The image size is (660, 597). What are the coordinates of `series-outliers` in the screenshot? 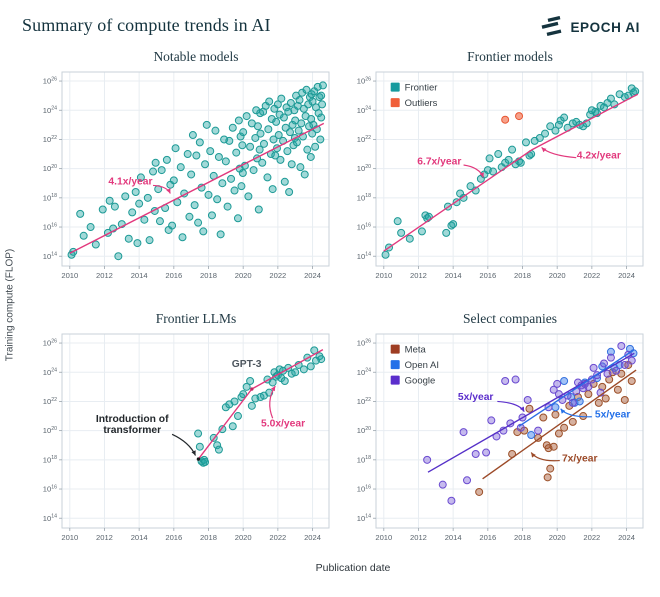 It's located at (512, 118).